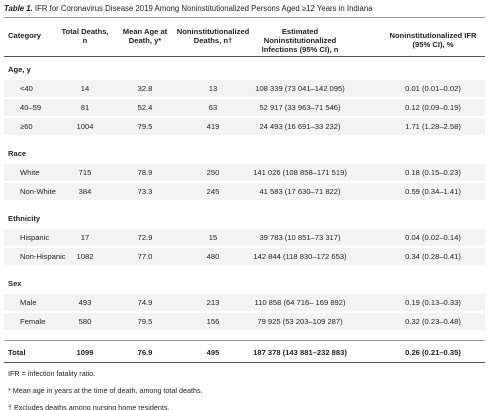  Describe the element at coordinates (300, 321) in the screenshot. I see `cell: 79 925 (53 203–109 287)` at that location.